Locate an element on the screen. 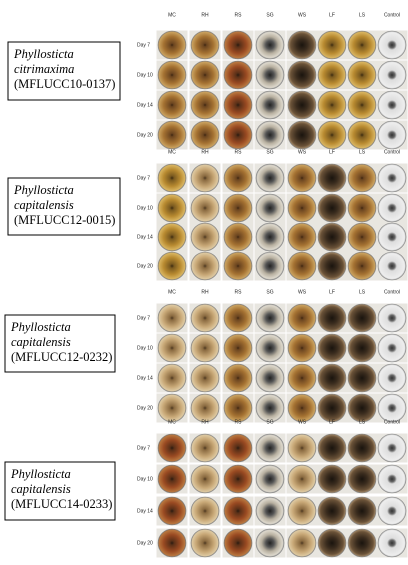 The image size is (408, 565). column-header: MC is located at coordinates (172, 292).